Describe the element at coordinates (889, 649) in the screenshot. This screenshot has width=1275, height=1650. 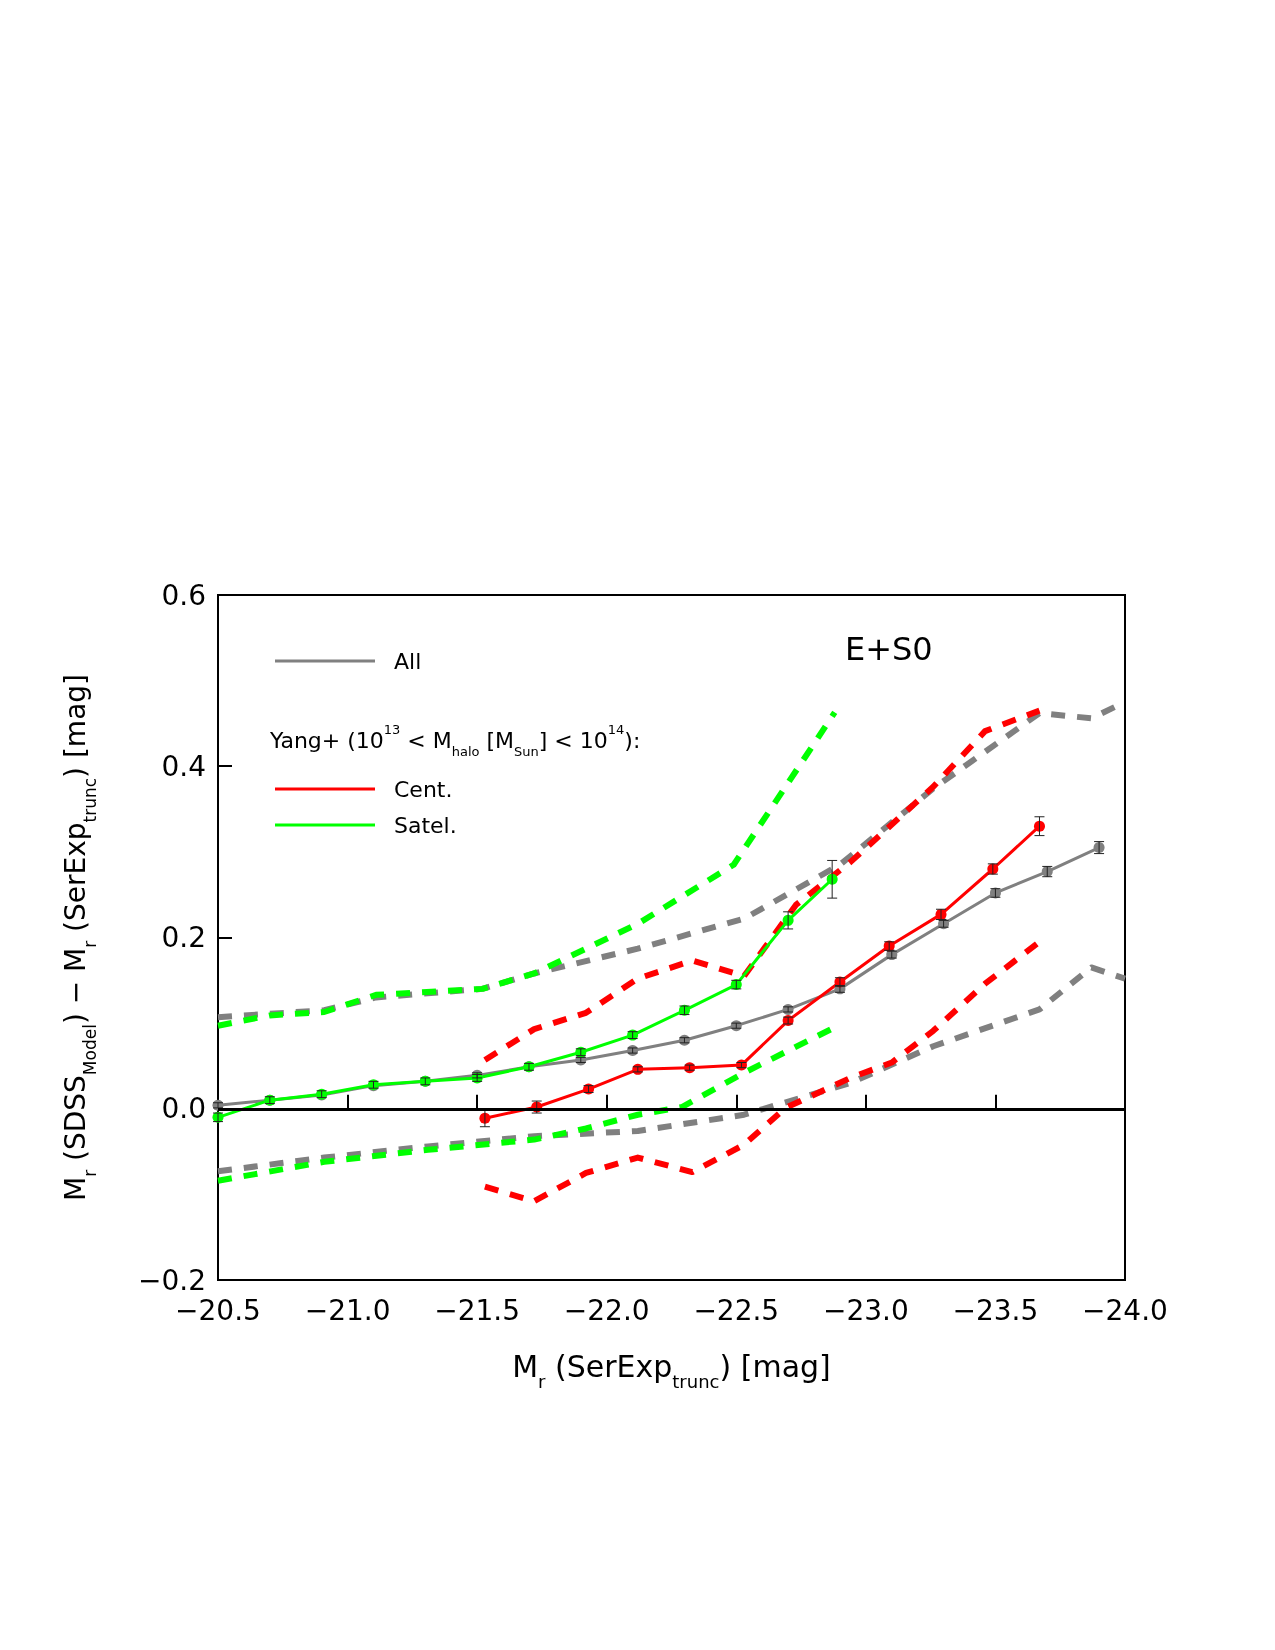
I see `annotation: E+S0` at that location.